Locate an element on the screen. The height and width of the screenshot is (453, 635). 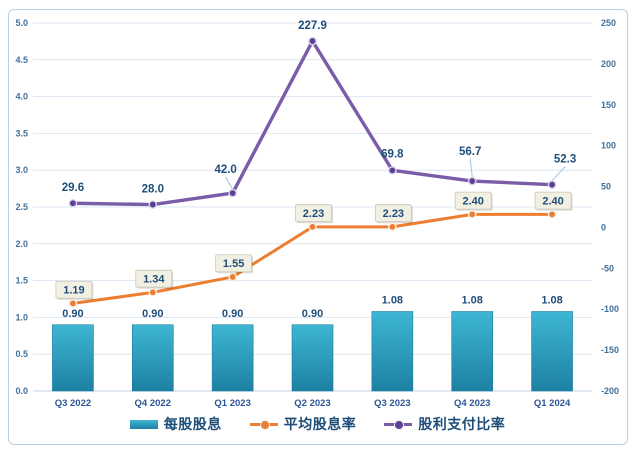
line-data-label: 1.34 is located at coordinates (154, 280).